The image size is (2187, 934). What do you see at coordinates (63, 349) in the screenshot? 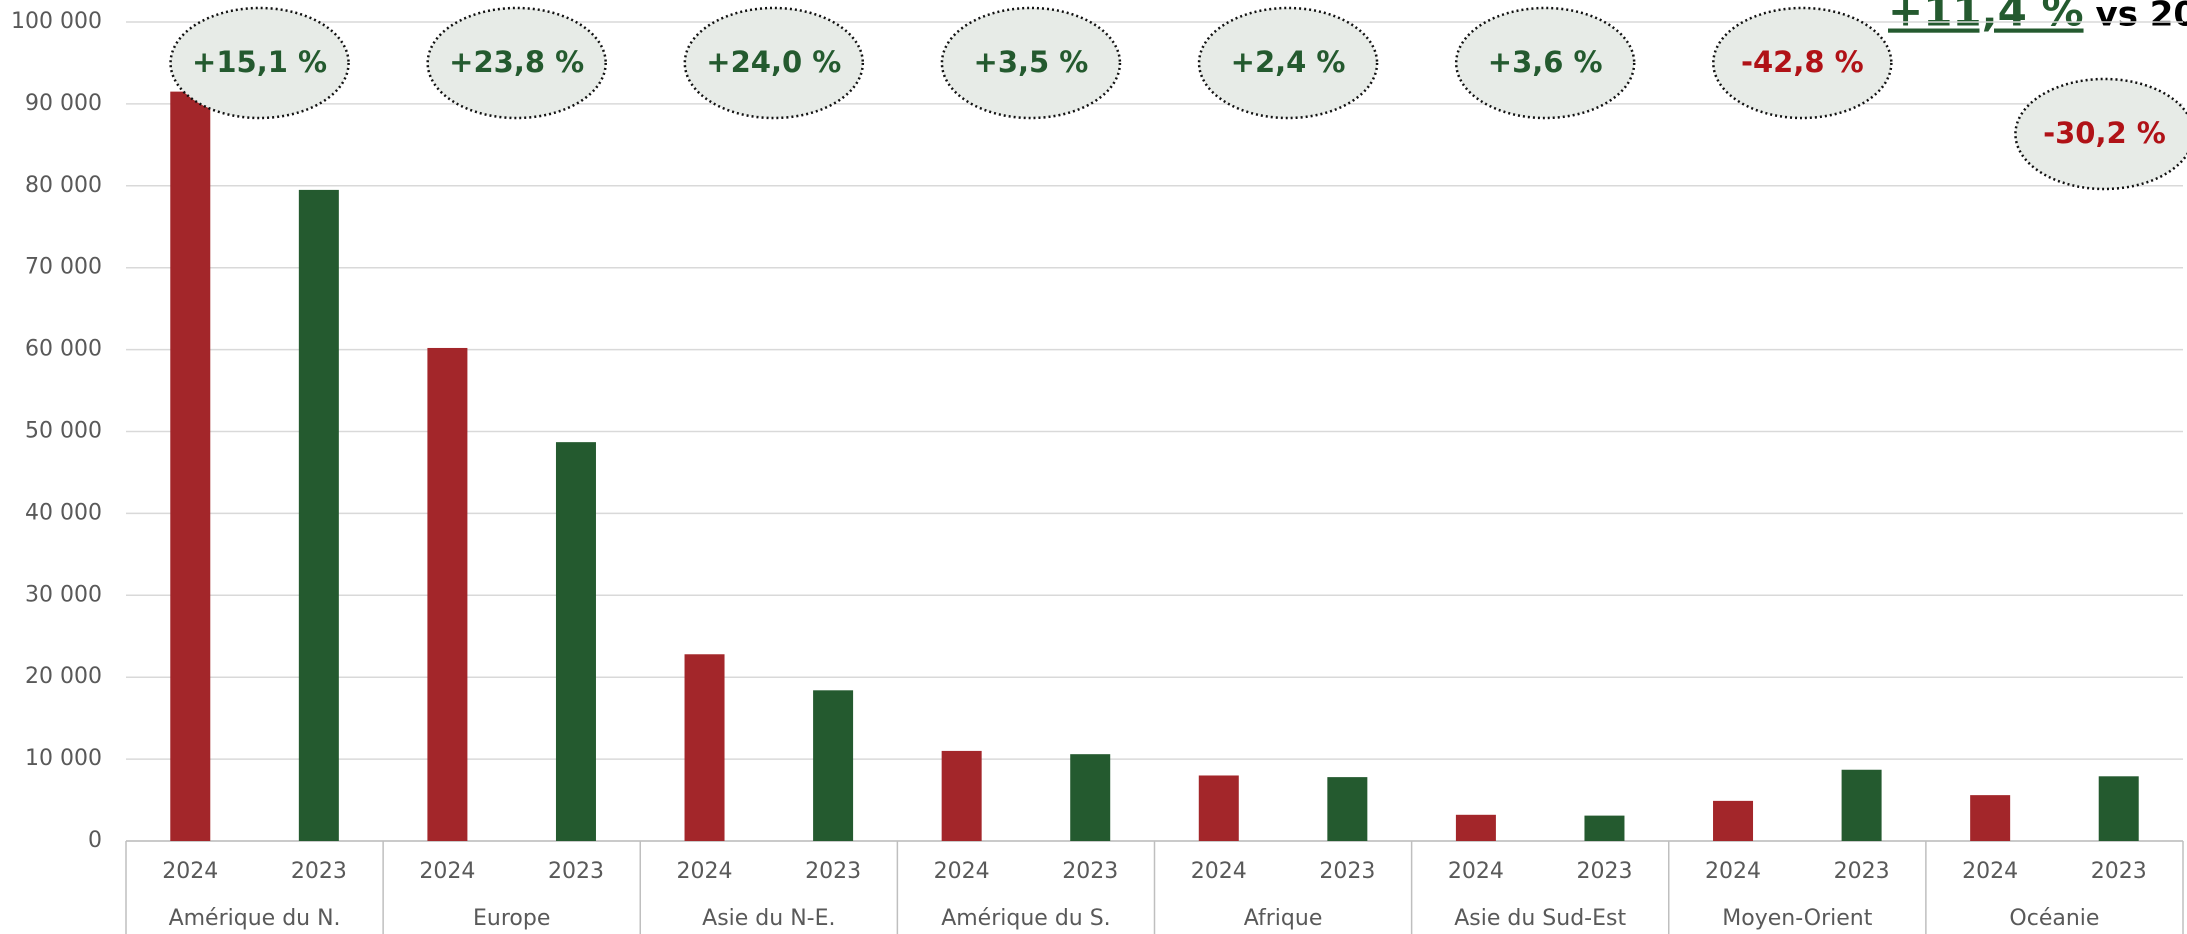
I see `y-tick-label: 60 000` at bounding box center [63, 349].